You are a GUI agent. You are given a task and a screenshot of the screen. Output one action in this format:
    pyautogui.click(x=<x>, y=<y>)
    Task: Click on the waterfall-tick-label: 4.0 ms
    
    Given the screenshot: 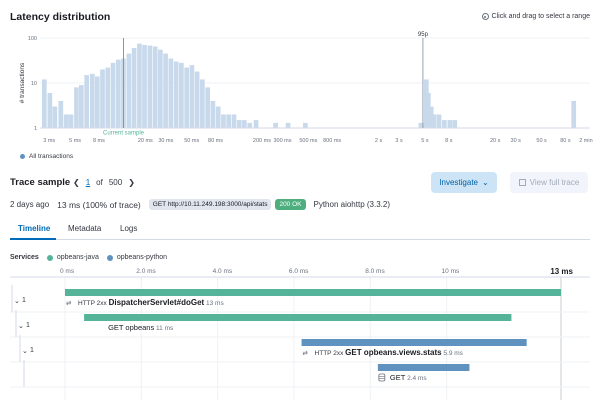 What is the action you would take?
    pyautogui.click(x=223, y=271)
    